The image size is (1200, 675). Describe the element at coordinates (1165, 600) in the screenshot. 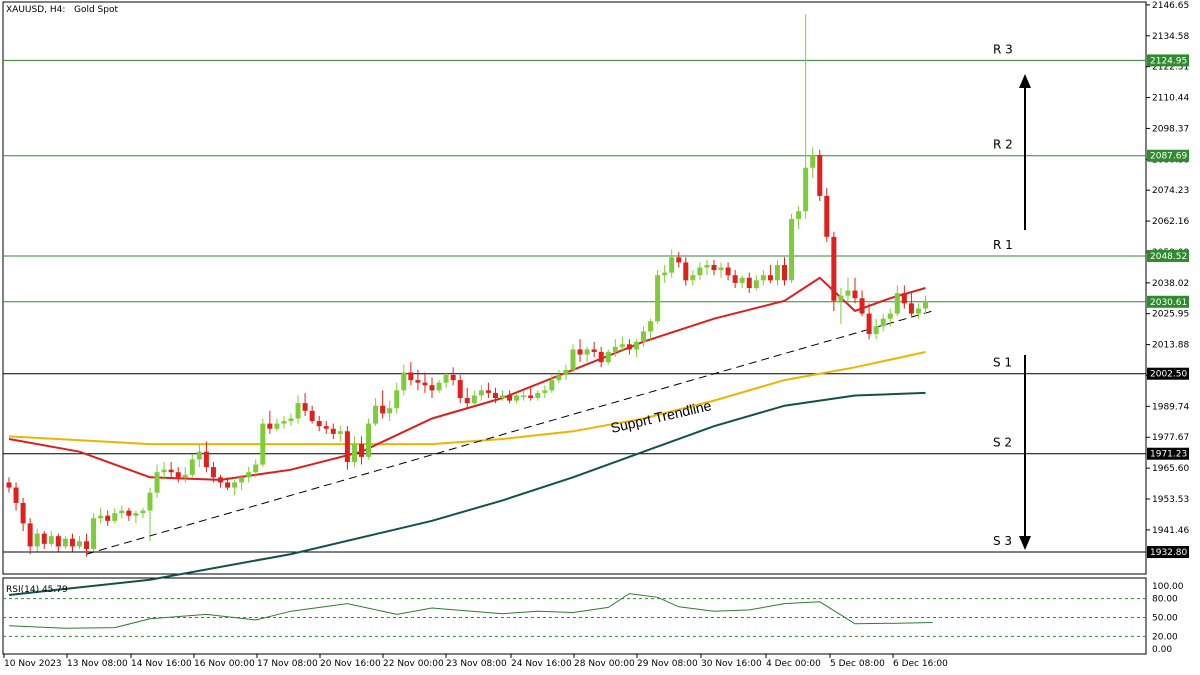

I see `rsi-tick-label: 80.00` at that location.